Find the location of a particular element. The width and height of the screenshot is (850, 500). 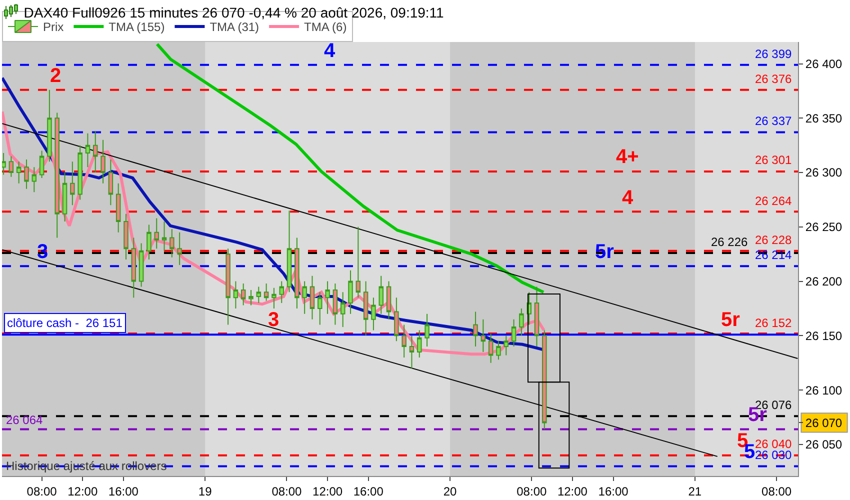

legend-label: TMA (6) is located at coordinates (325, 27).